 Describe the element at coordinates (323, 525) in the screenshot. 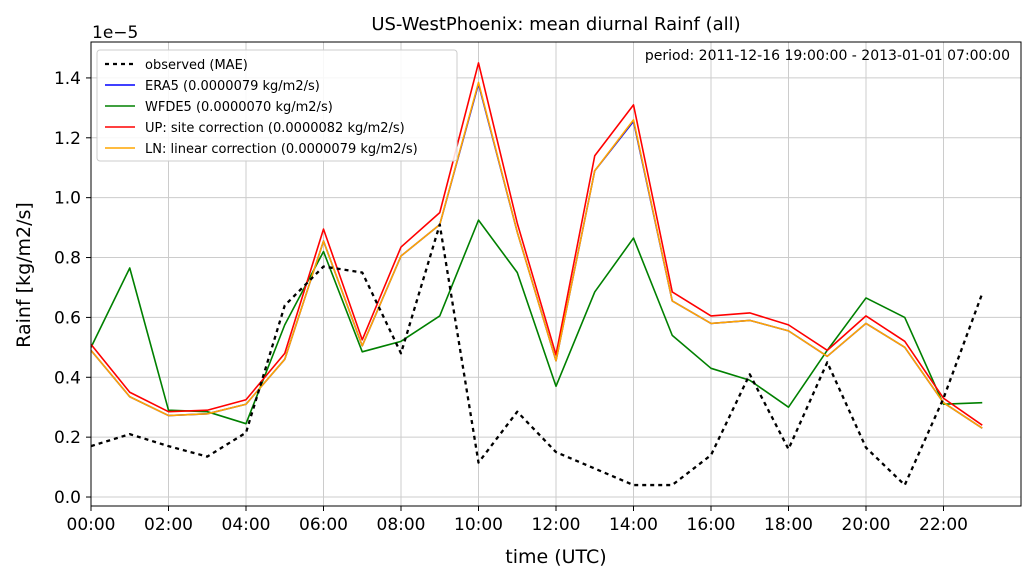

I see `x-tick-label: 06:00` at that location.